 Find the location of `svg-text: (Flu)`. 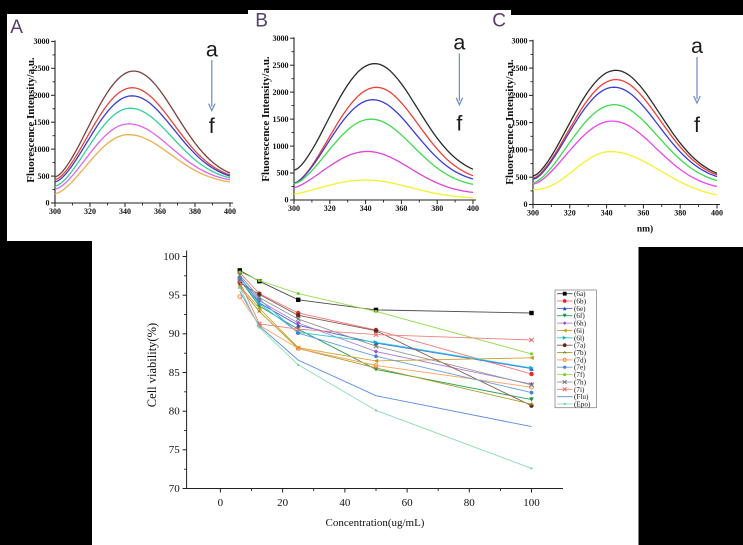

svg-text: (Flu) is located at coordinates (581, 397).